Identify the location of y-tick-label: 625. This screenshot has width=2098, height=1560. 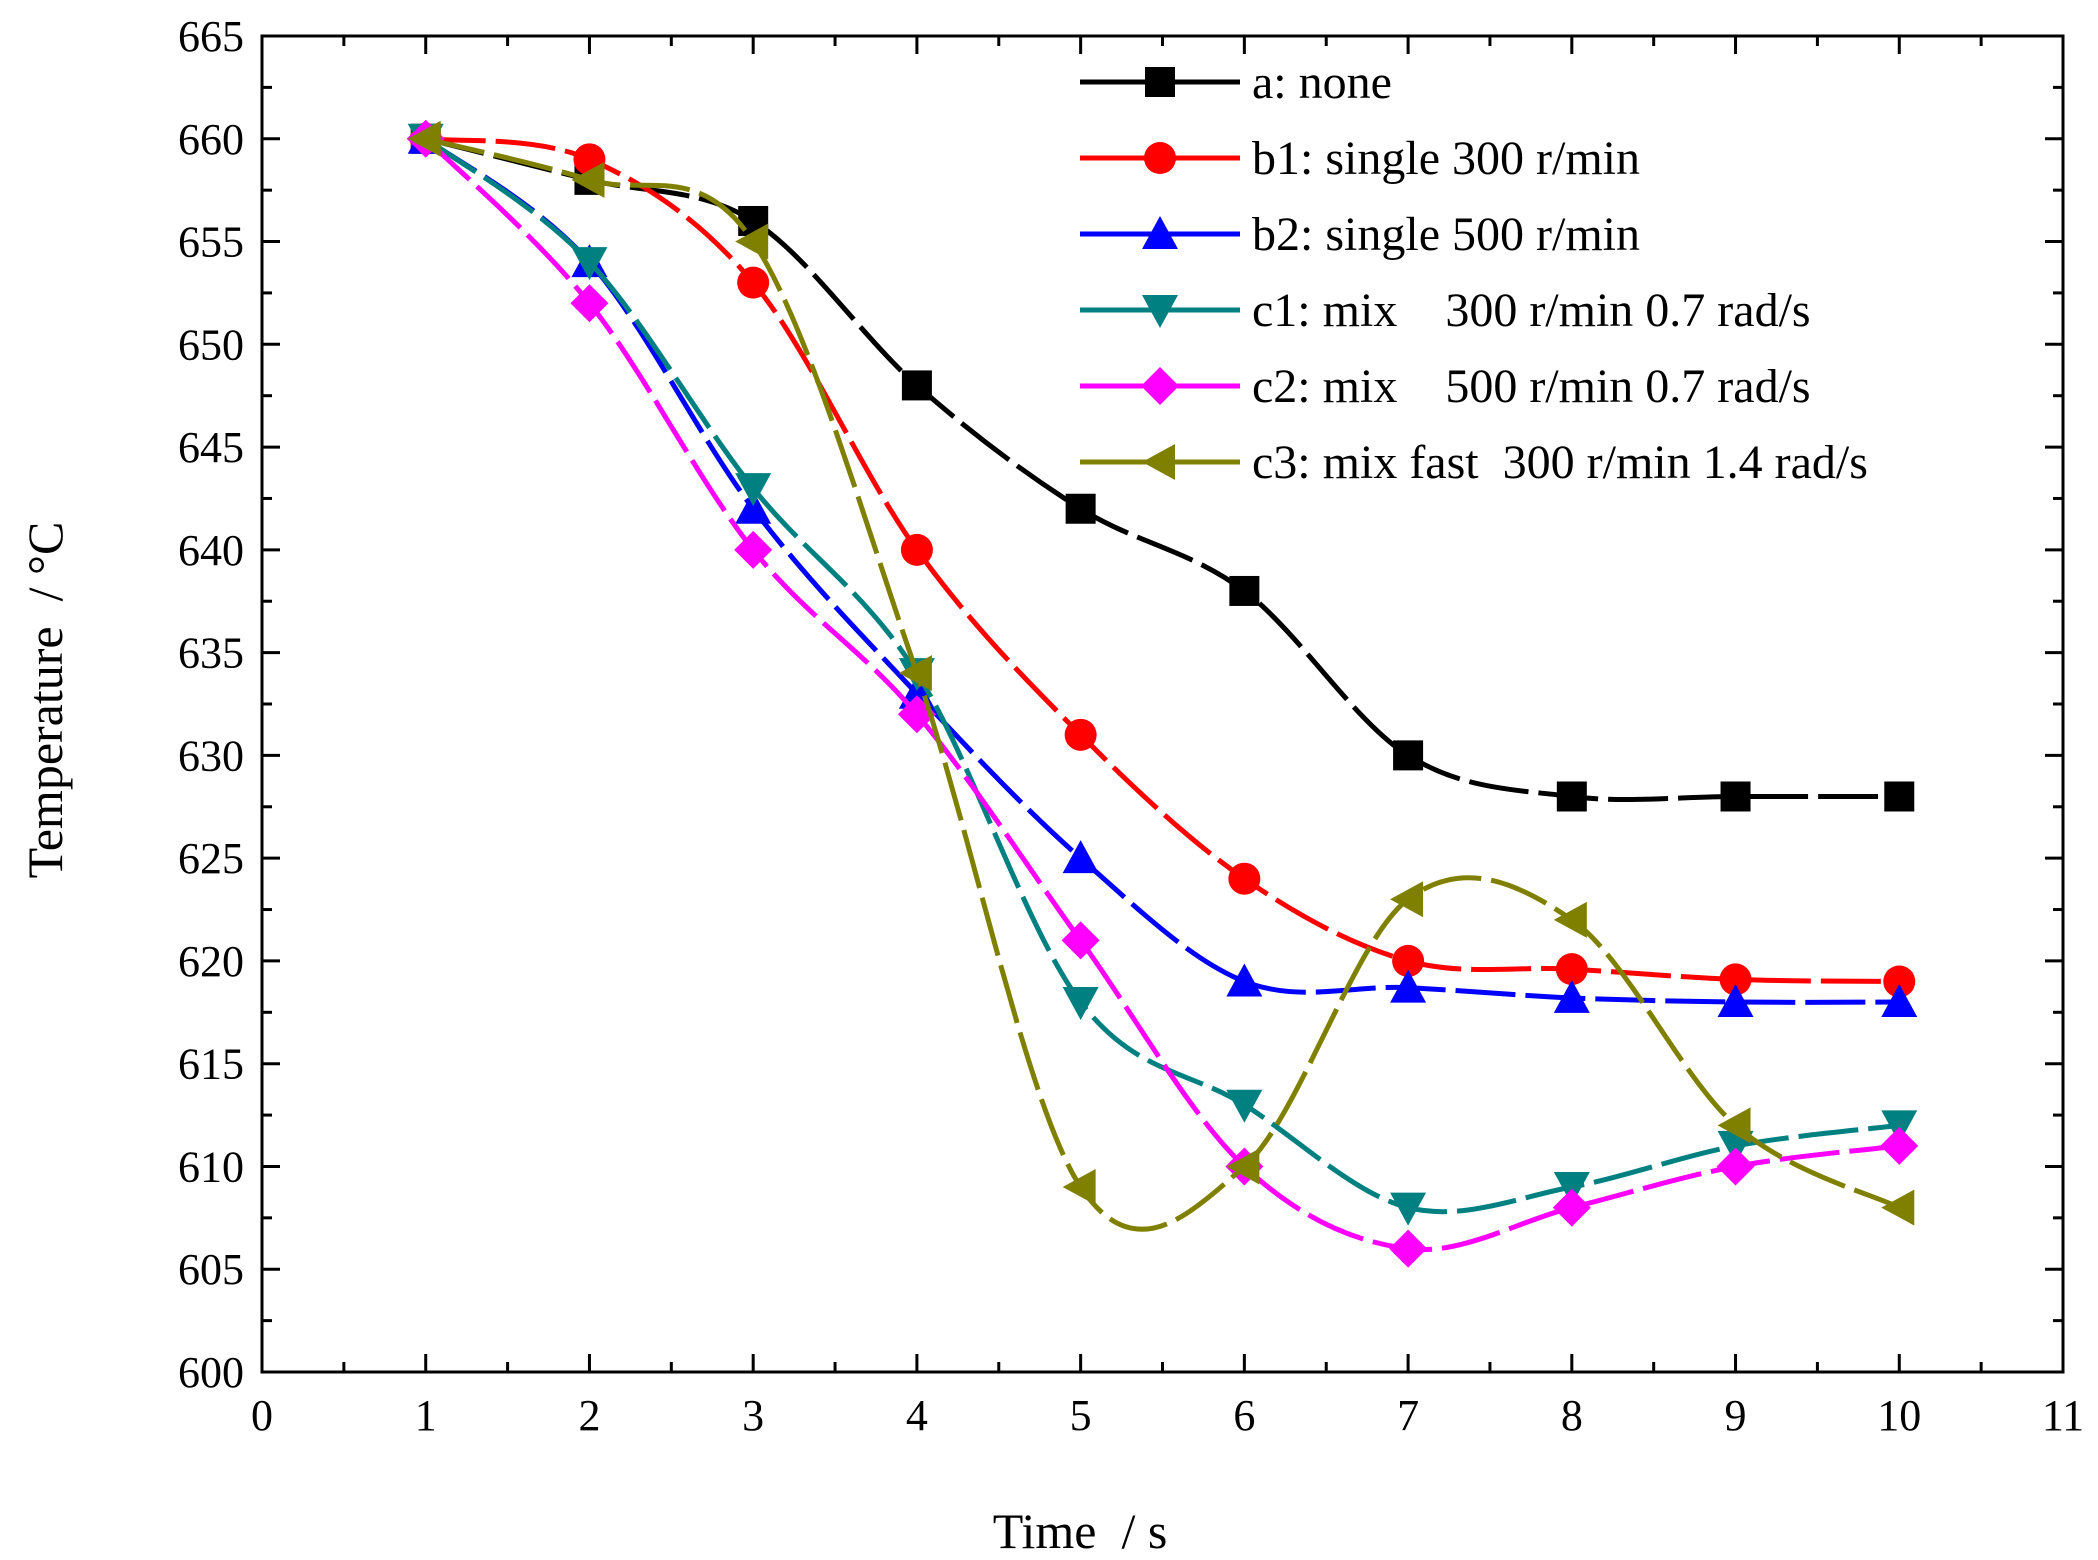
(211, 858).